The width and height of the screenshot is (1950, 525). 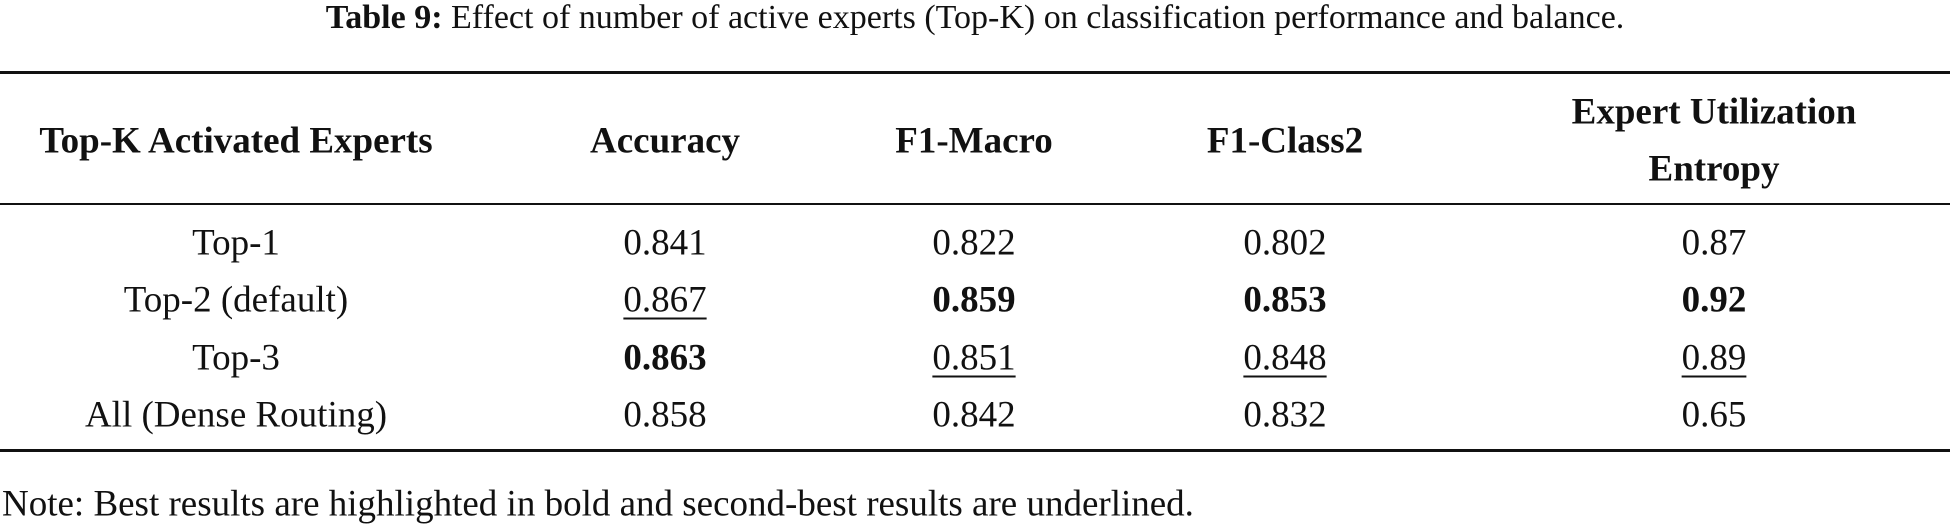 What do you see at coordinates (665, 141) in the screenshot?
I see `column-header: Accuracy` at bounding box center [665, 141].